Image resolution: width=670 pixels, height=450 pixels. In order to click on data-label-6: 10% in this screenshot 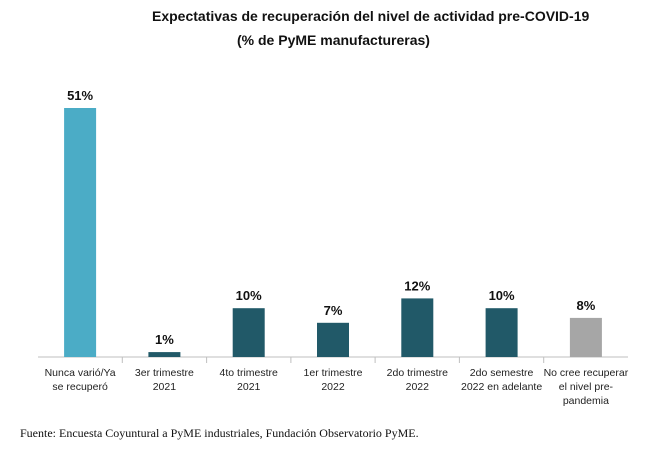, I will do `click(502, 295)`.